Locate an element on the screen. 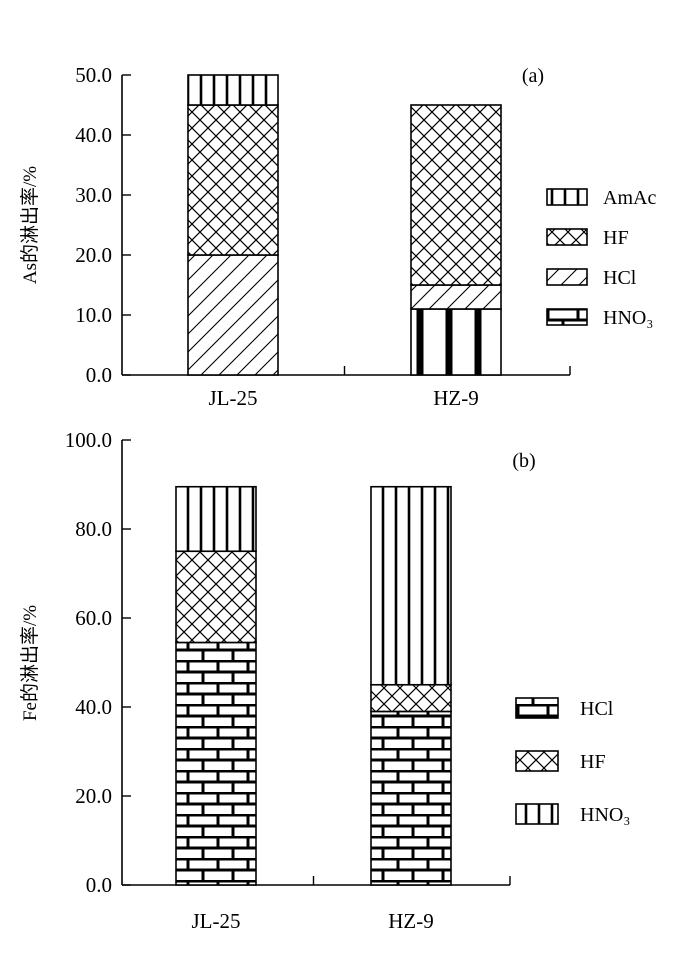  y-tick-label: 60.0 is located at coordinates (93, 618).